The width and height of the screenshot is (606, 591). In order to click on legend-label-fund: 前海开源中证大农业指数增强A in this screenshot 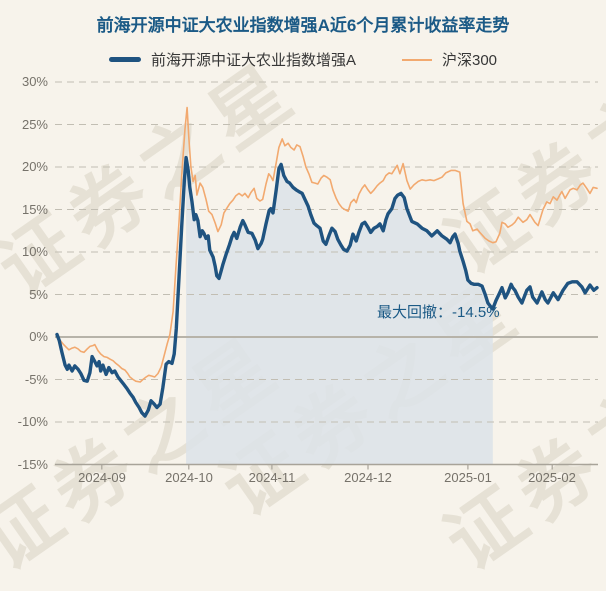, I will do `click(253, 60)`.